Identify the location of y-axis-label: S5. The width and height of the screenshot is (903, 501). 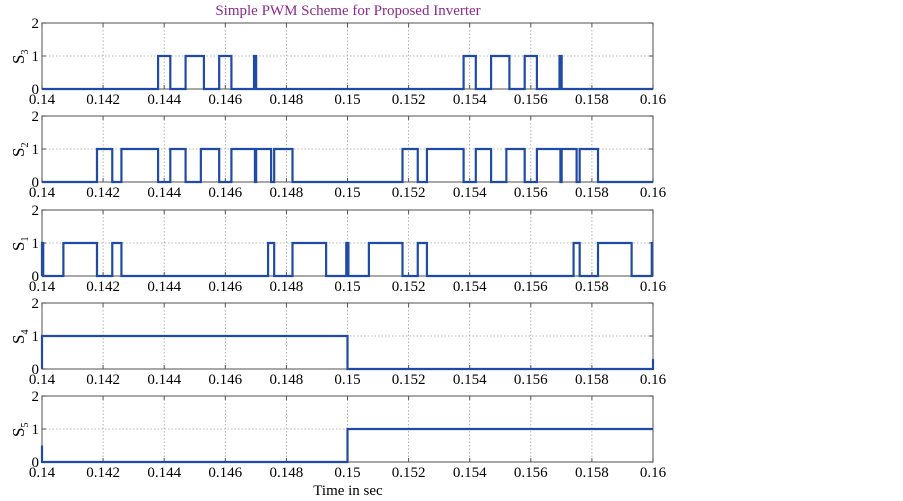
(20, 430).